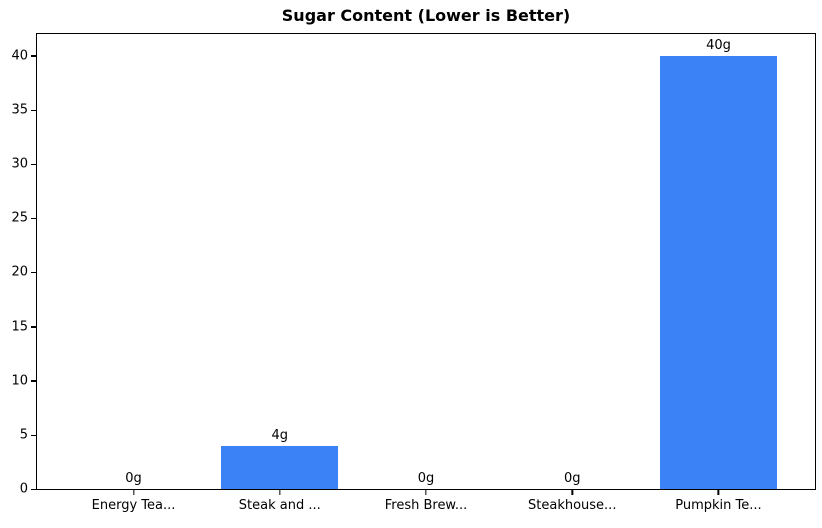  Describe the element at coordinates (280, 435) in the screenshot. I see `bar-value-label: 4g` at that location.